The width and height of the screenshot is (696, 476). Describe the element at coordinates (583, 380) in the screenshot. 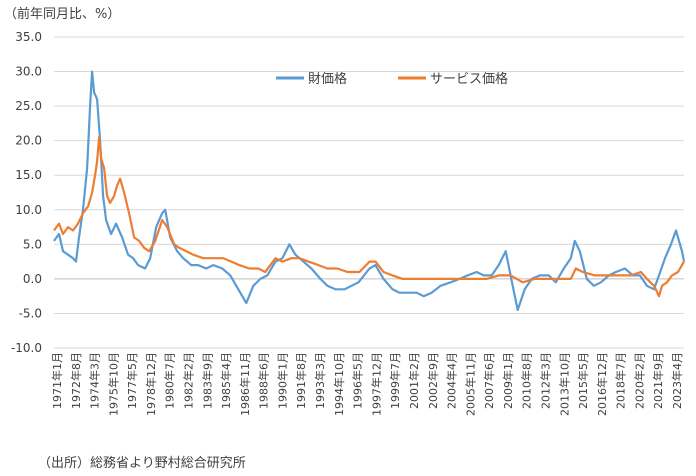

I see `x-tick-label: 2015年5月` at that location.